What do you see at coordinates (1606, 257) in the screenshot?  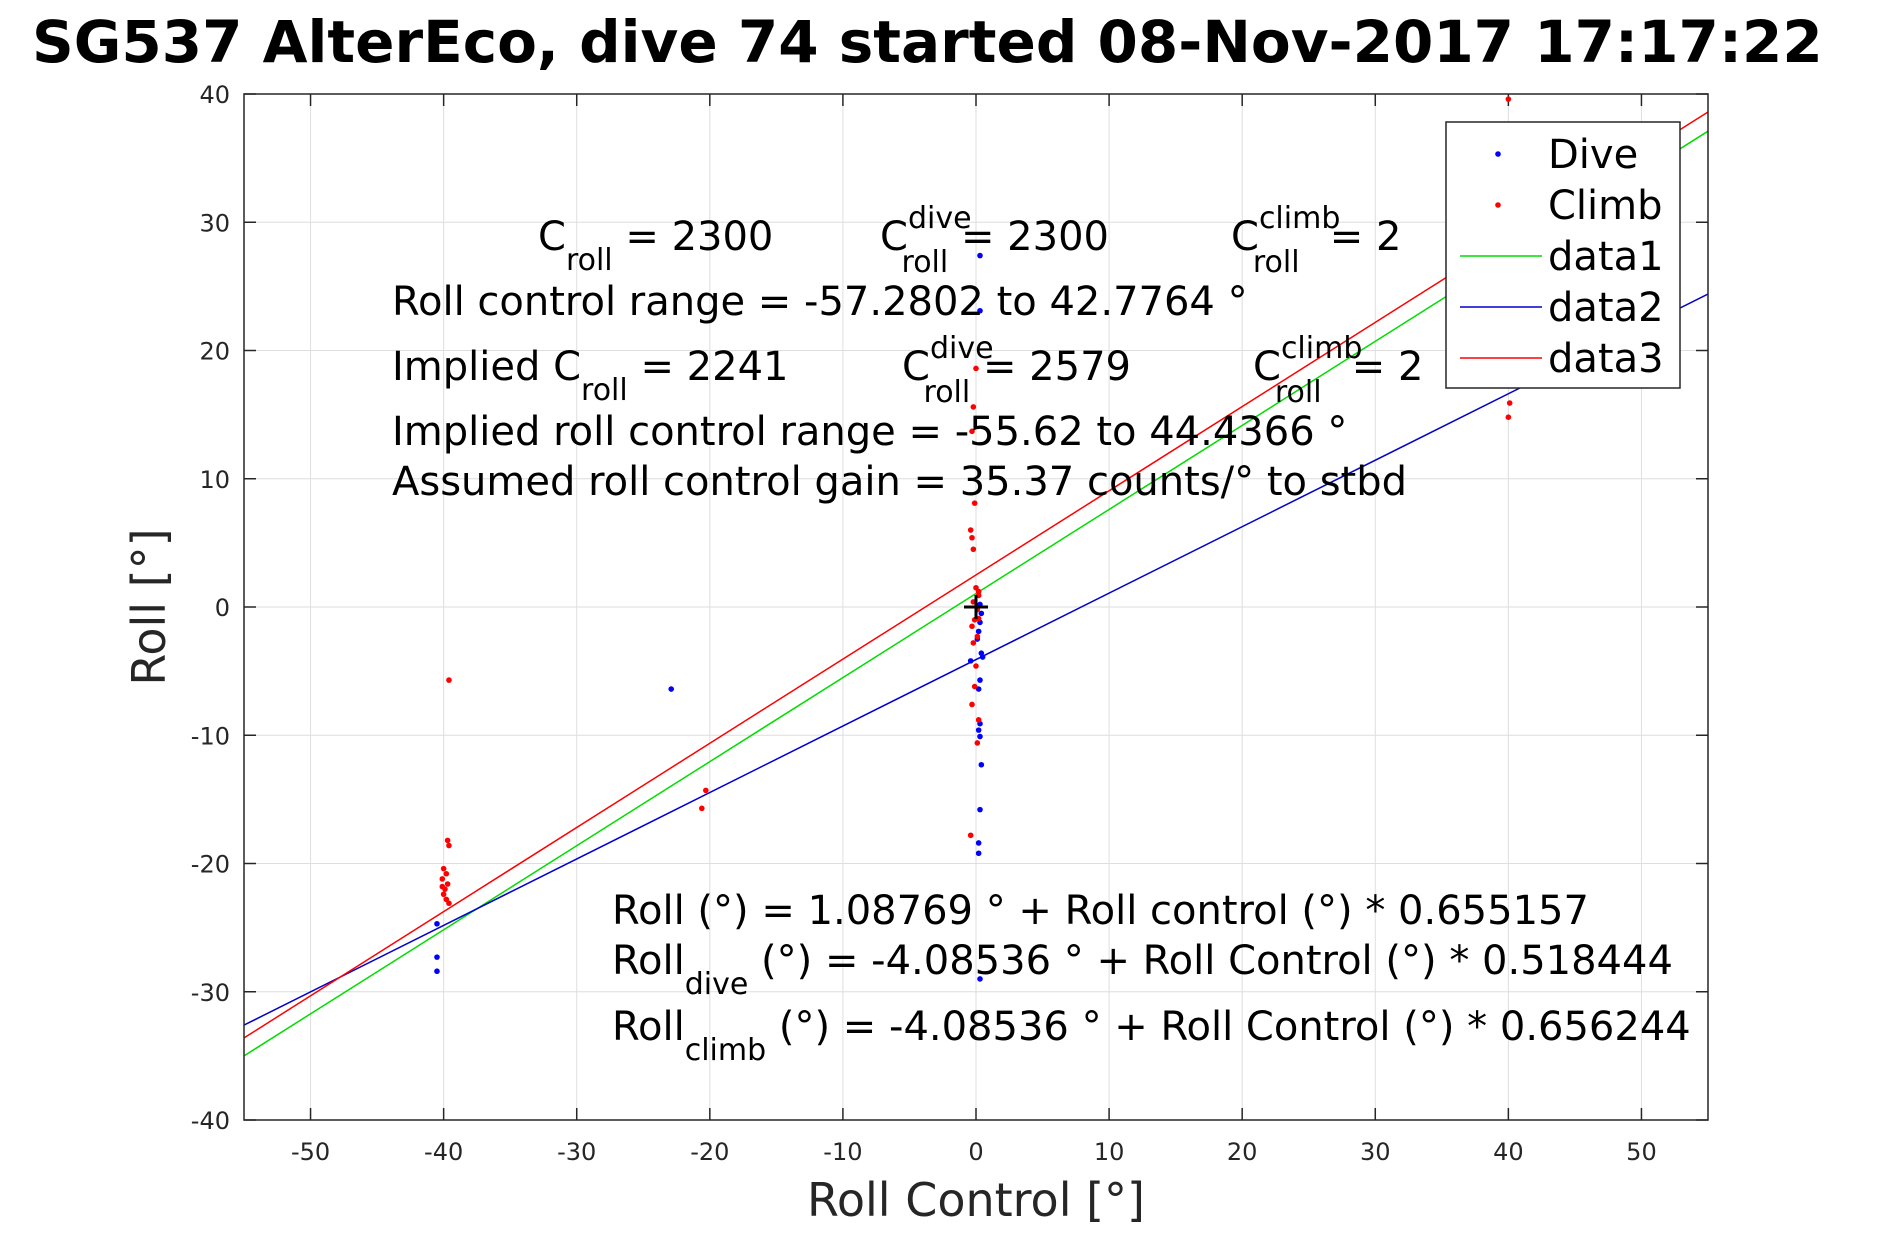 I see `legend-label: data1` at bounding box center [1606, 257].